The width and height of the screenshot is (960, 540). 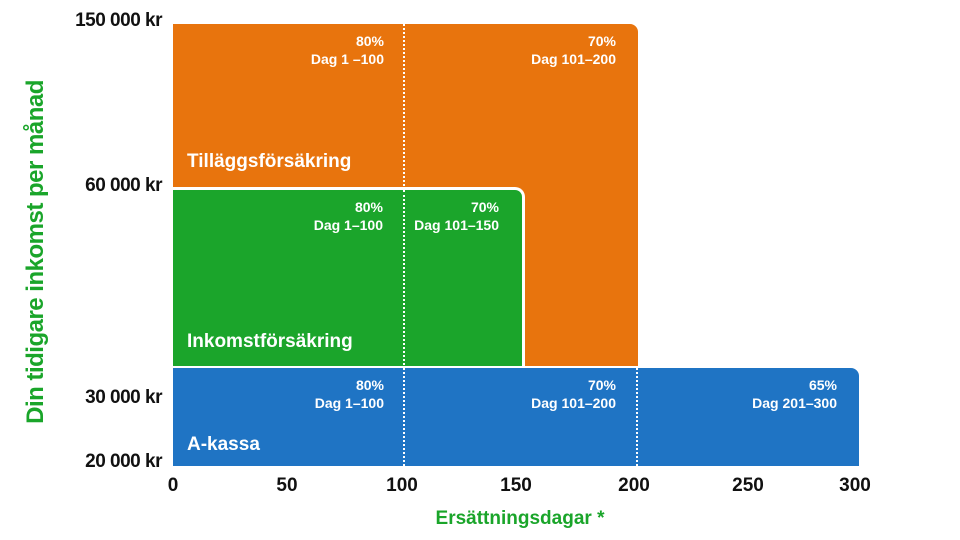 I want to click on x-tick-300: 300, so click(x=855, y=485).